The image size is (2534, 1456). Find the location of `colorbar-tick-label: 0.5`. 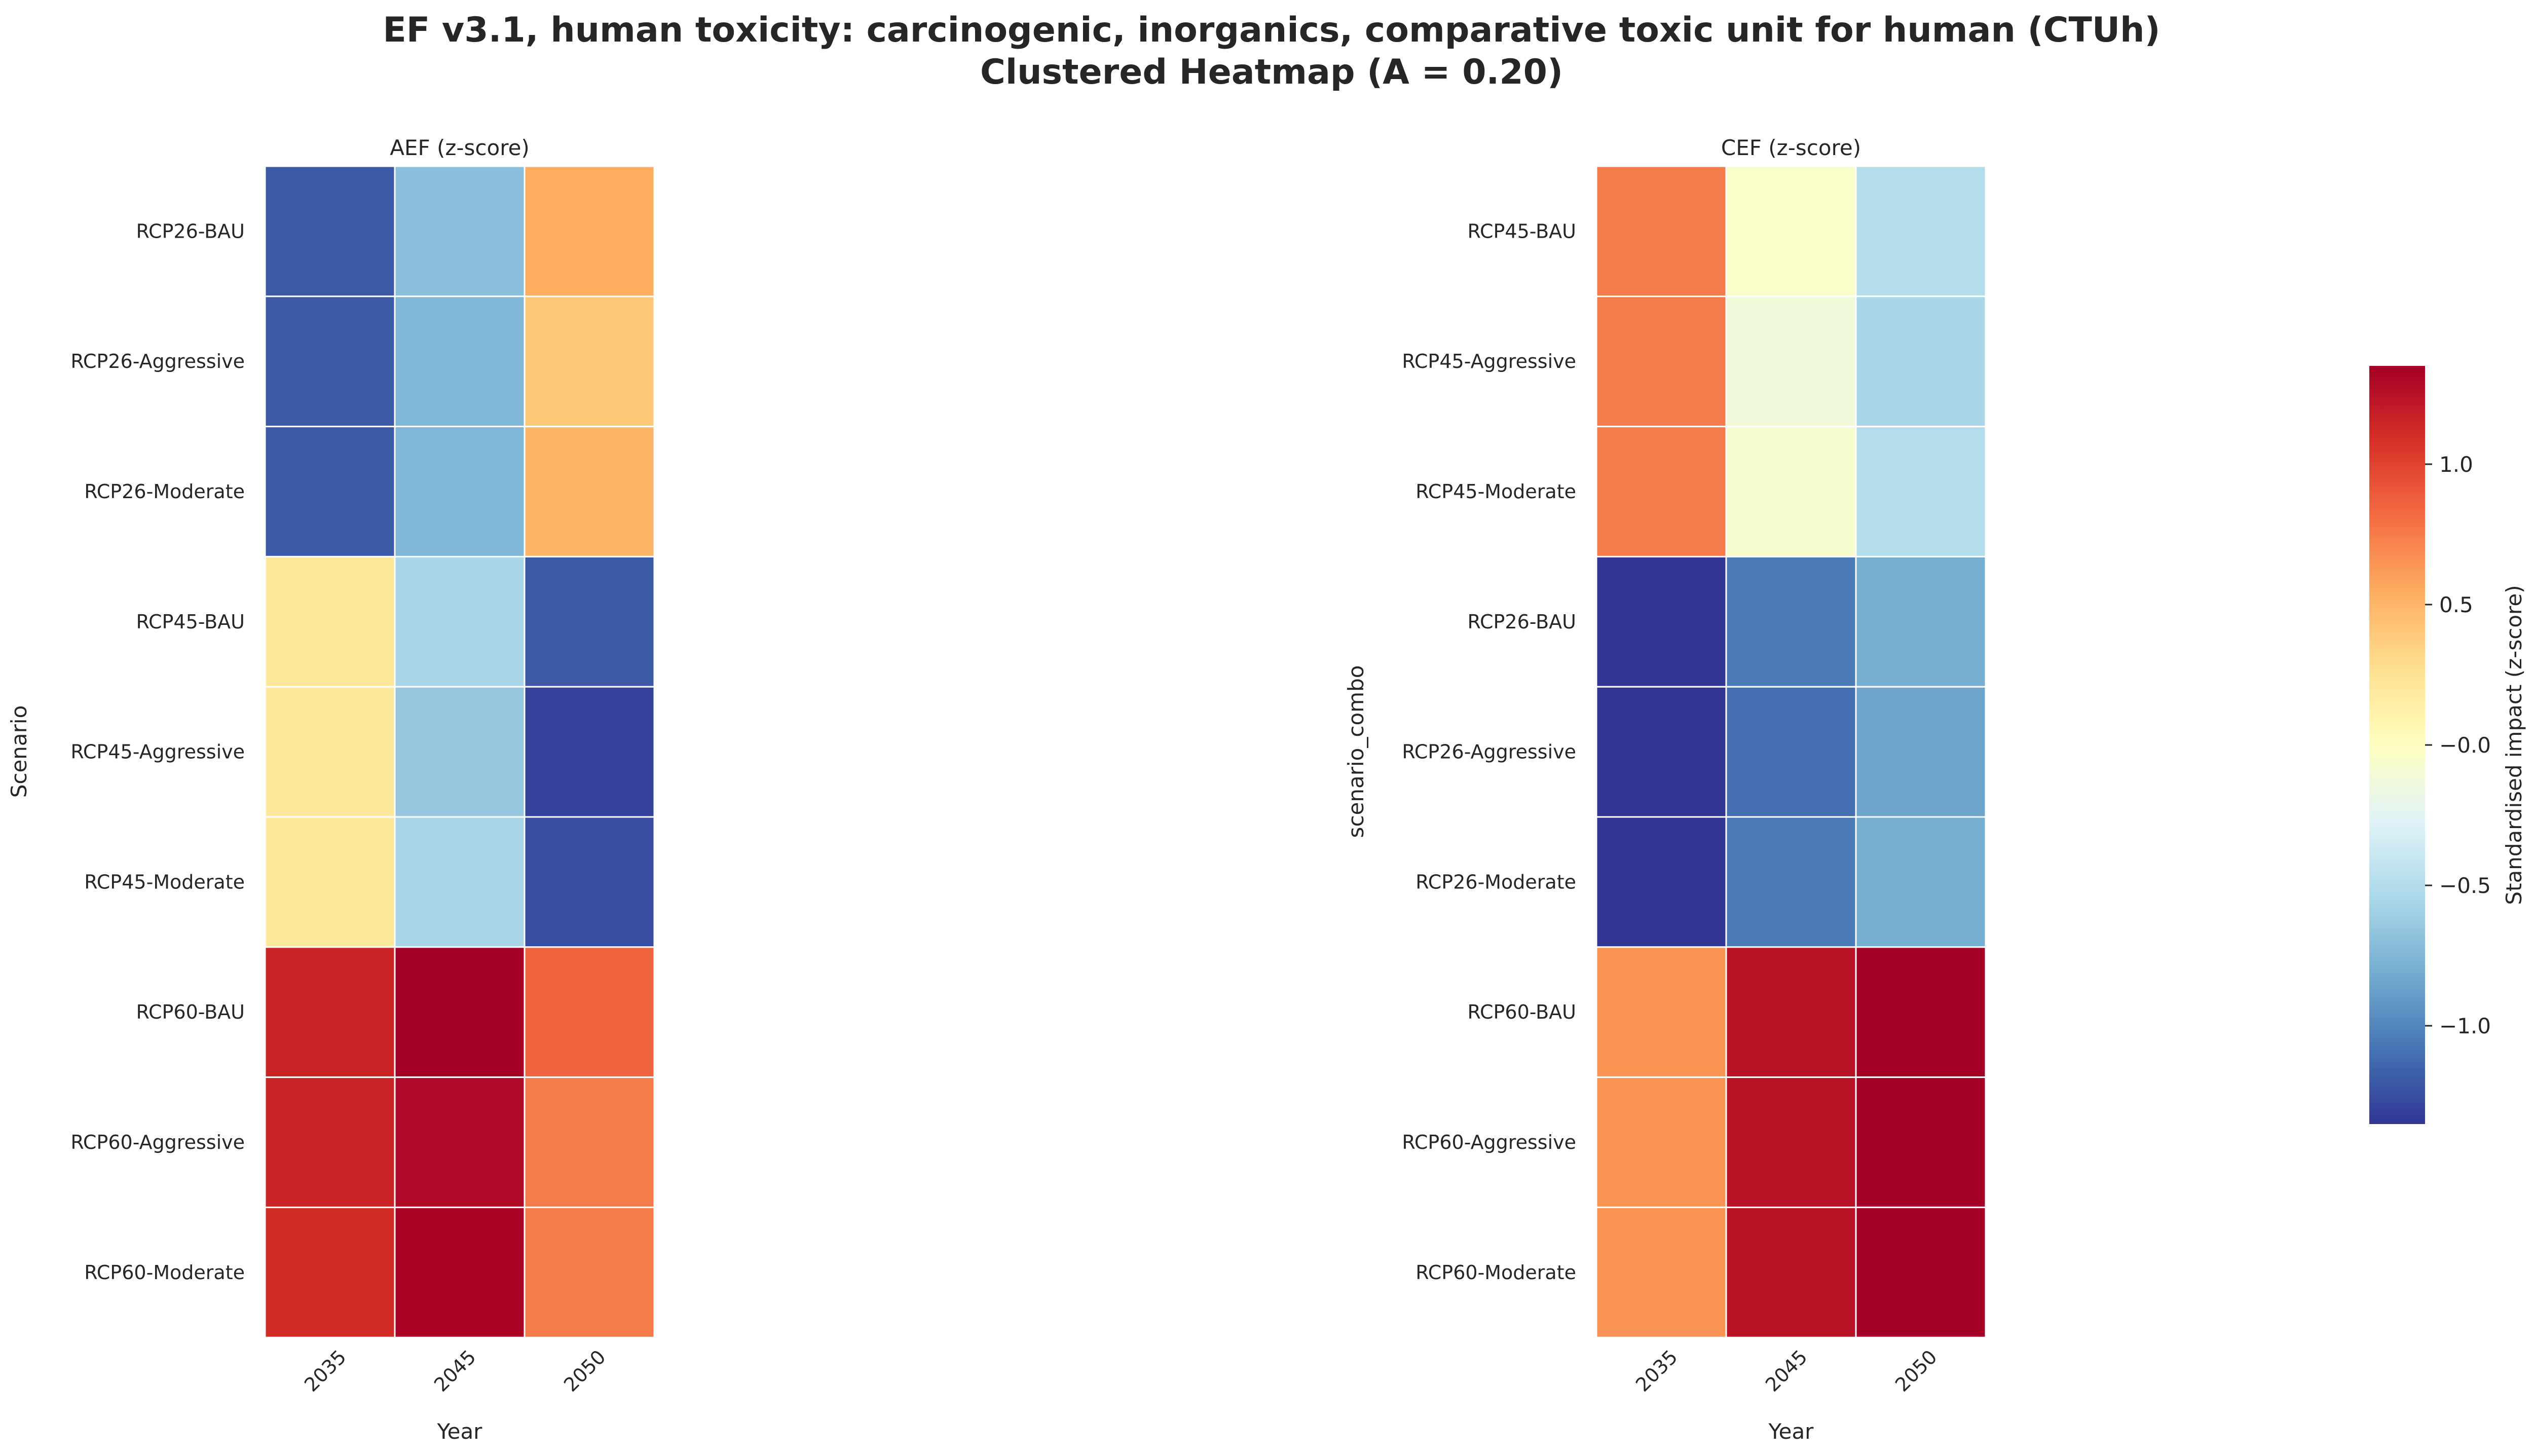

colorbar-tick-label: 0.5 is located at coordinates (2456, 604).